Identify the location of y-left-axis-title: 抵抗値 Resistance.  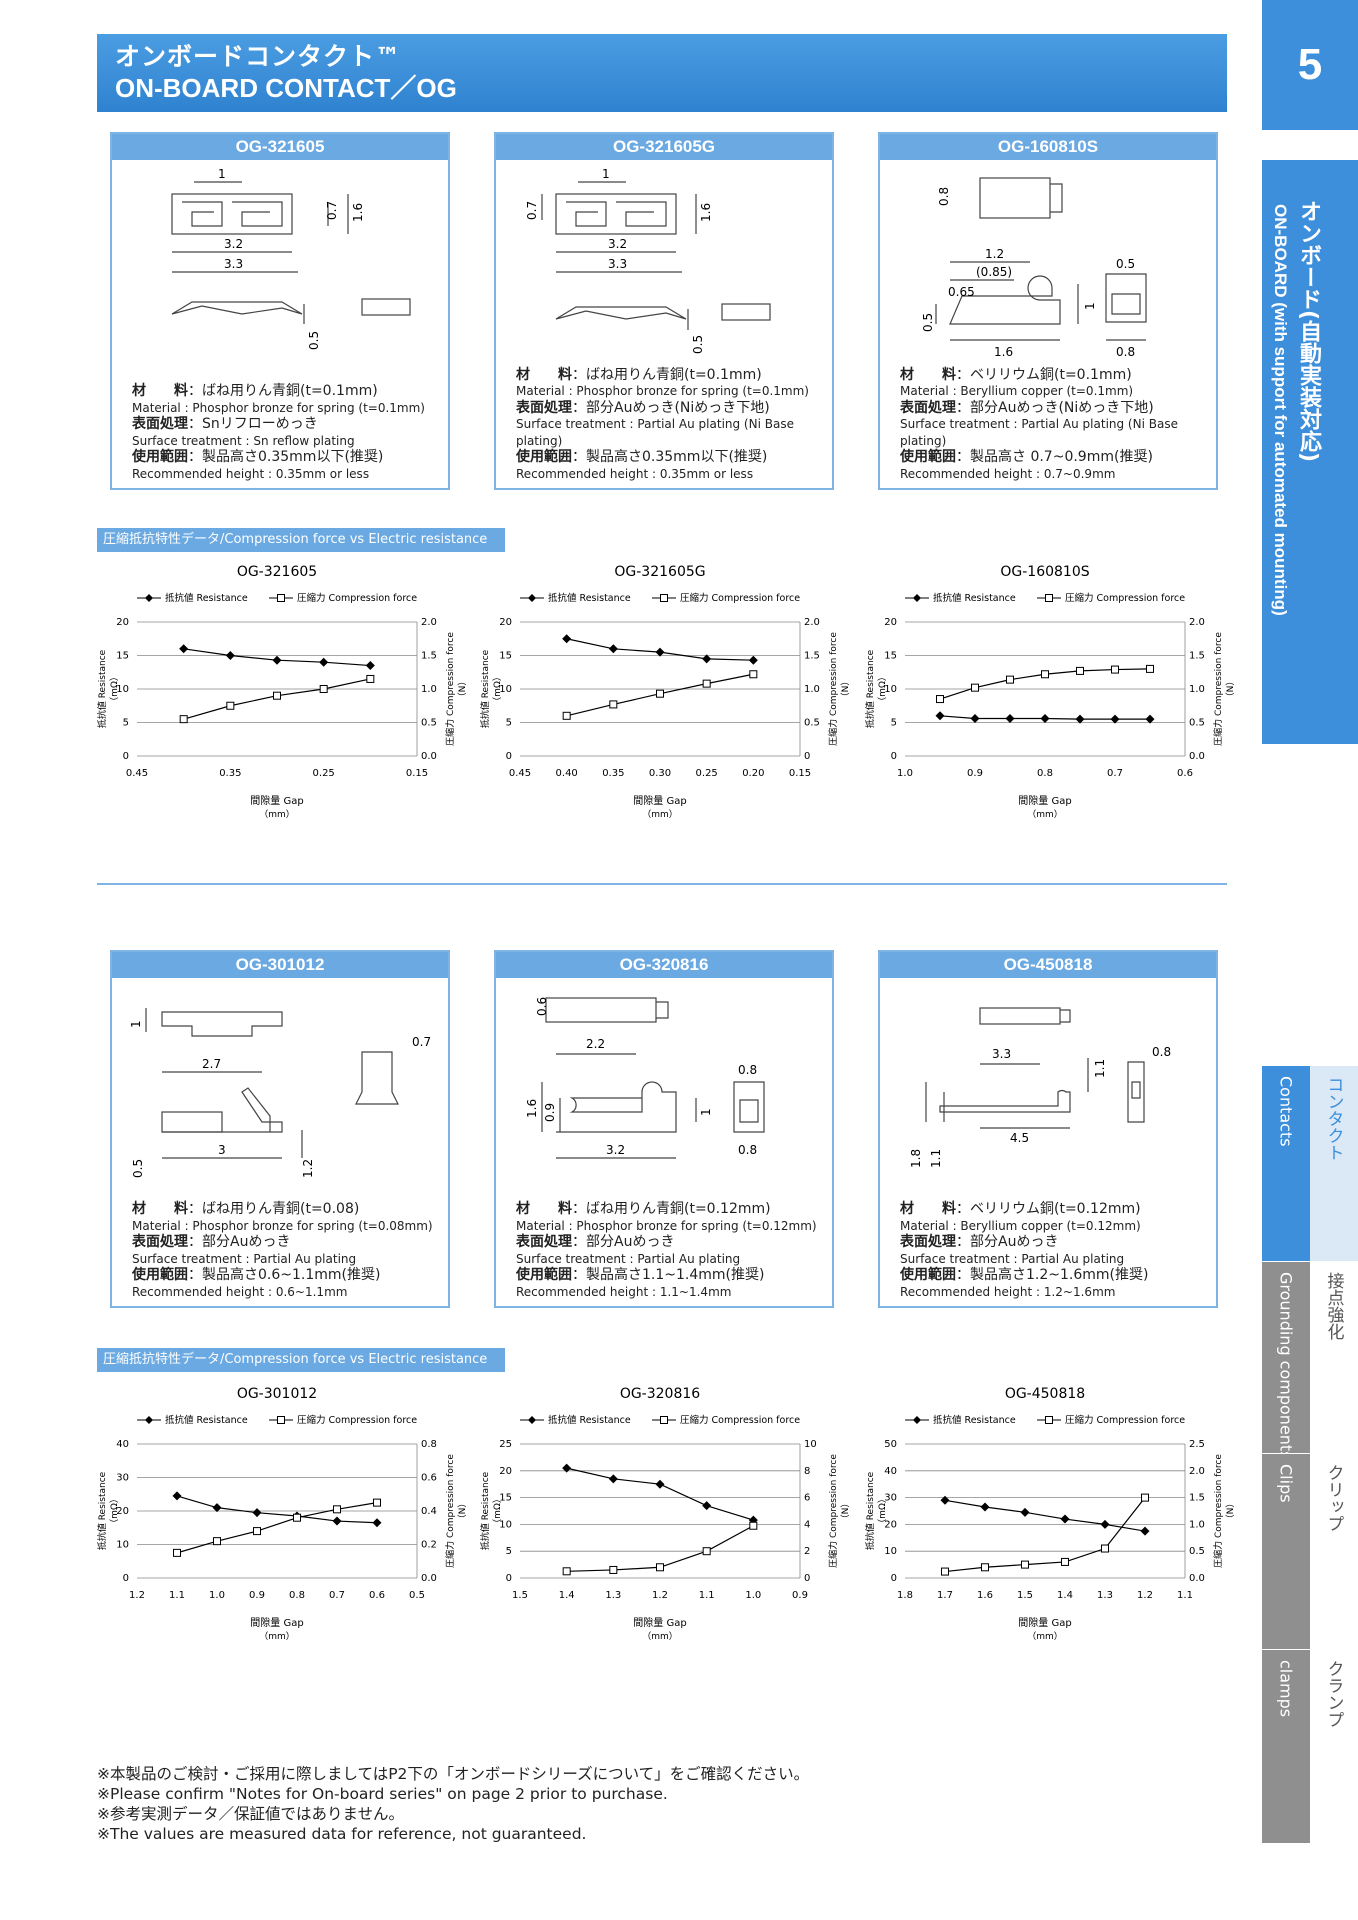
(485, 688).